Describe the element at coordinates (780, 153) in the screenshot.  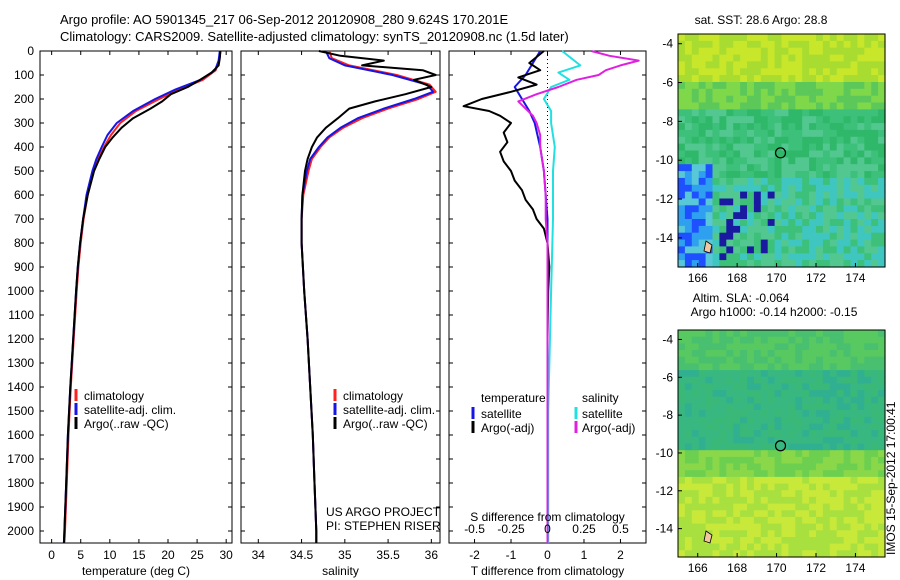
I see `argo-position-marker` at that location.